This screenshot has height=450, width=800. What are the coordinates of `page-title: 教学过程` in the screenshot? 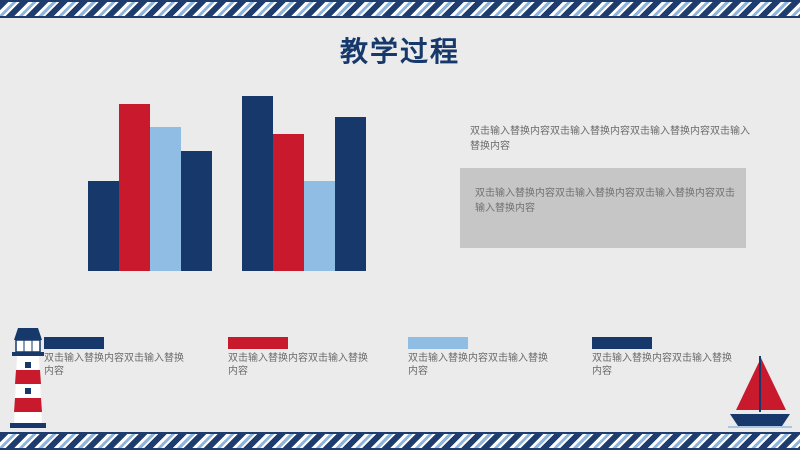 It's located at (399, 51).